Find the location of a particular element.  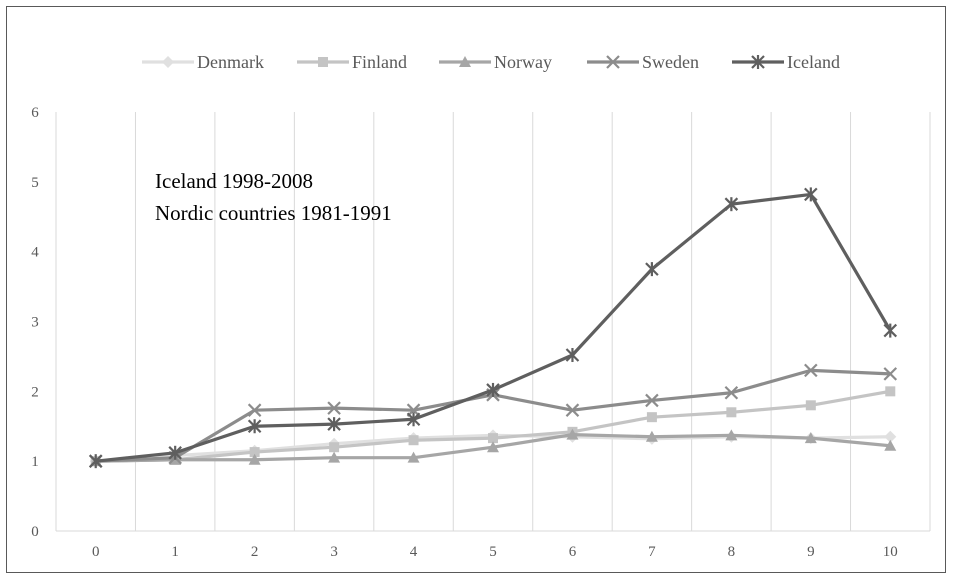

annotation-line-2: Nordic countries 1981-1991 is located at coordinates (273, 213).